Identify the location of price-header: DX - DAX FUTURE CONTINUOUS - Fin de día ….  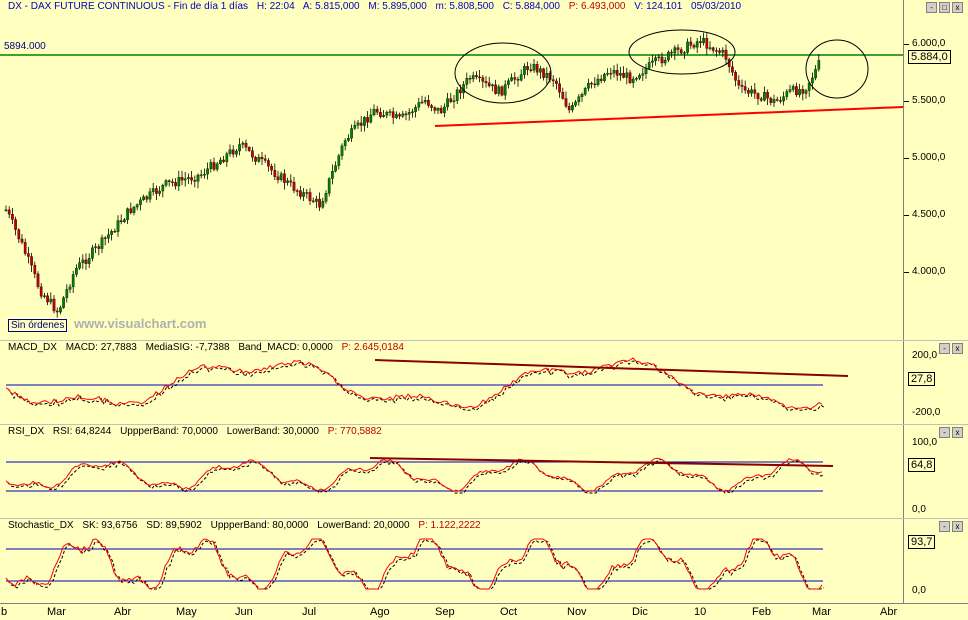
(377, 6).